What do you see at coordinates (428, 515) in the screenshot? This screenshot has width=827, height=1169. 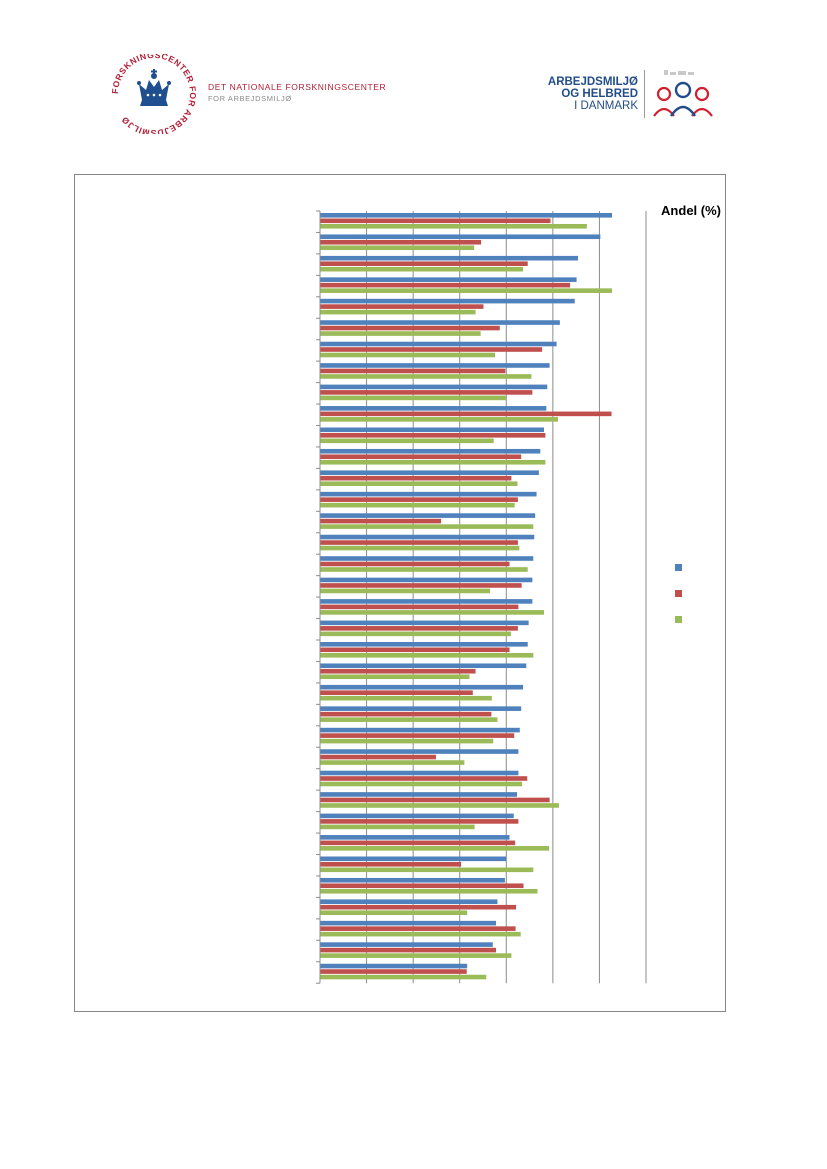 I see `bar-s1-c15` at bounding box center [428, 515].